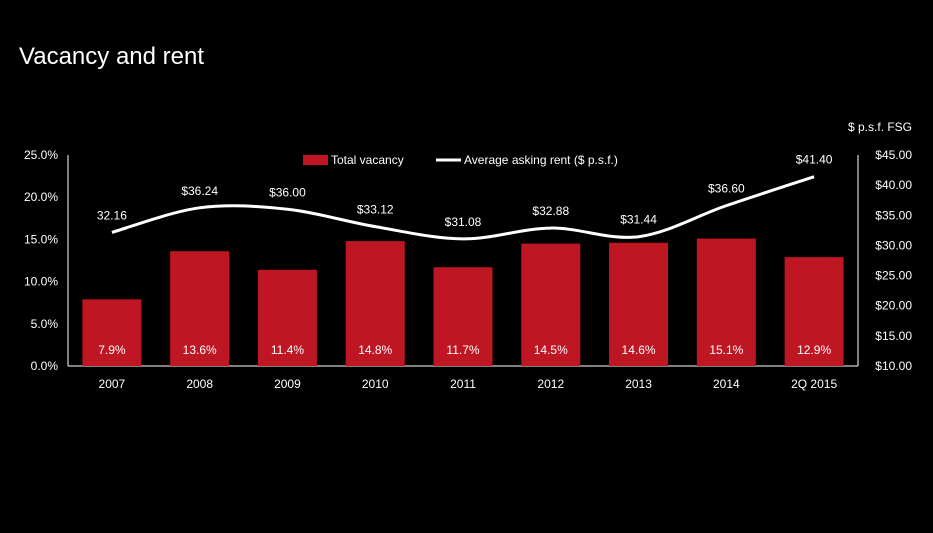 The width and height of the screenshot is (933, 533). What do you see at coordinates (375, 350) in the screenshot?
I see `vacancy-bar-label: 14.8%` at bounding box center [375, 350].